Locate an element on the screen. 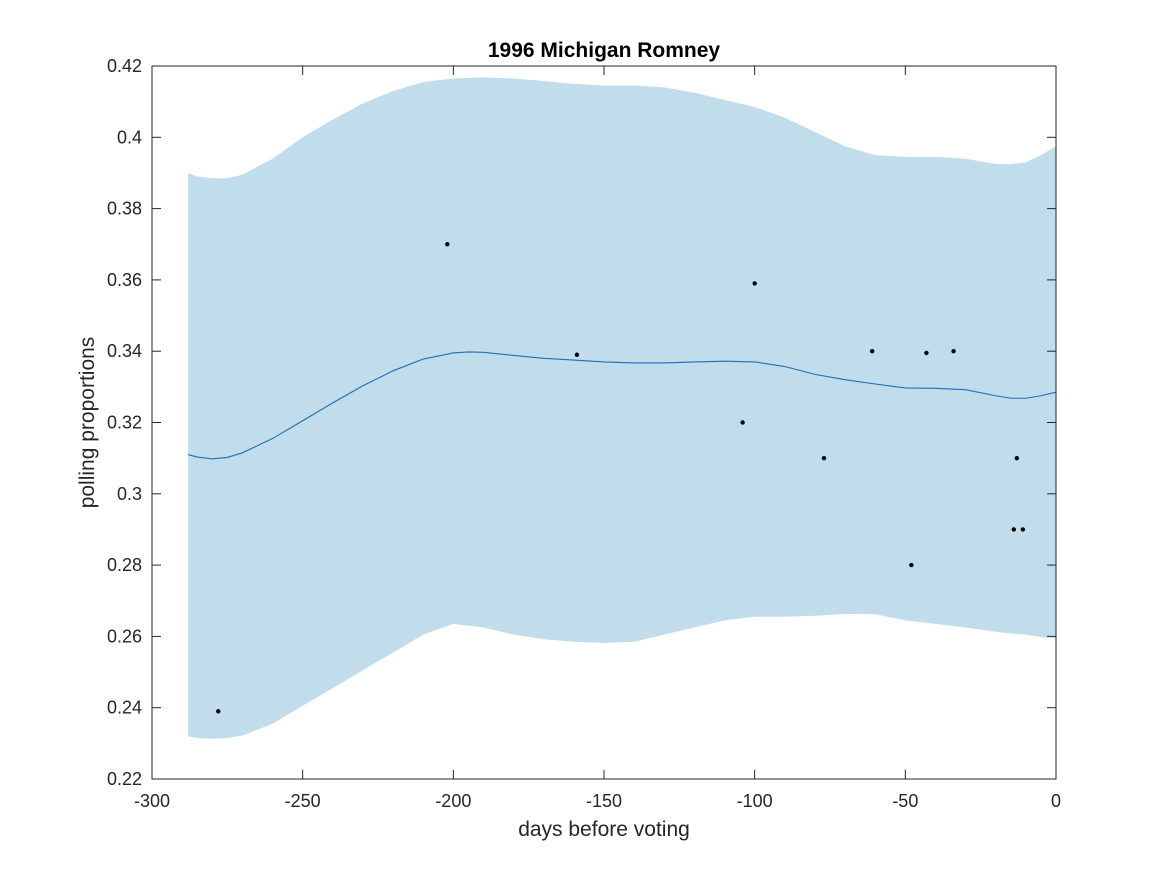 Image resolution: width=1167 pixels, height=875 pixels. x-tick-label: -300 is located at coordinates (152, 801).